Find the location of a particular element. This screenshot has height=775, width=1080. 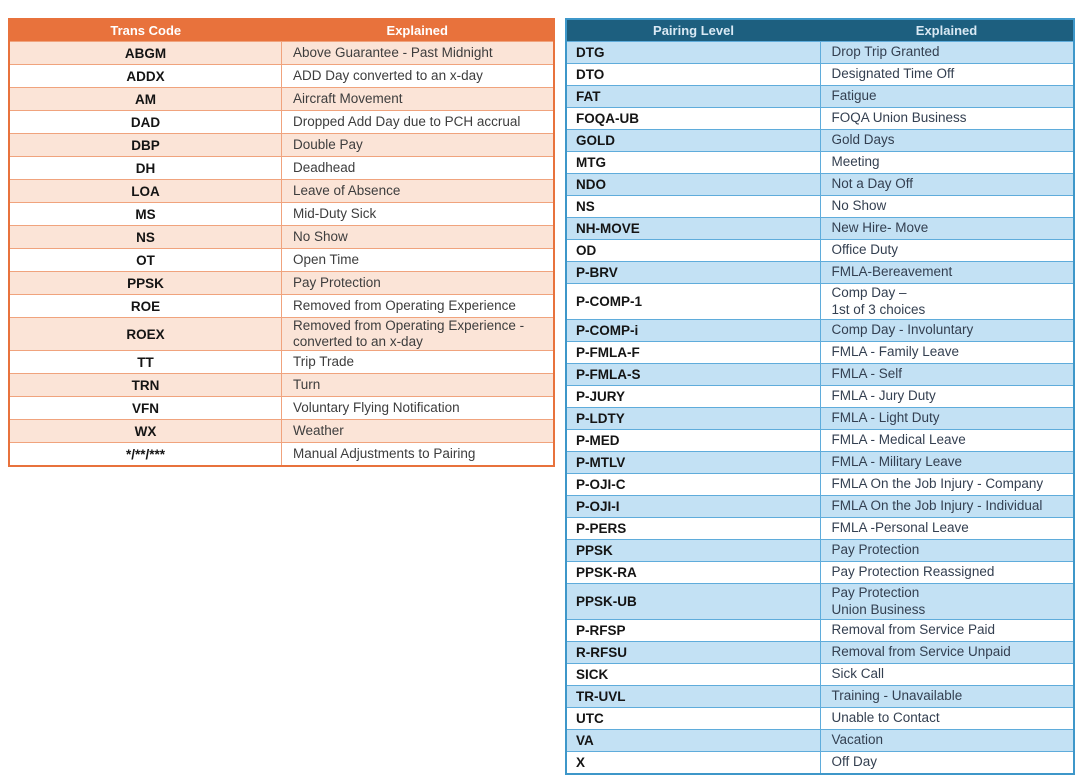

code-cell: MS is located at coordinates (145, 214).